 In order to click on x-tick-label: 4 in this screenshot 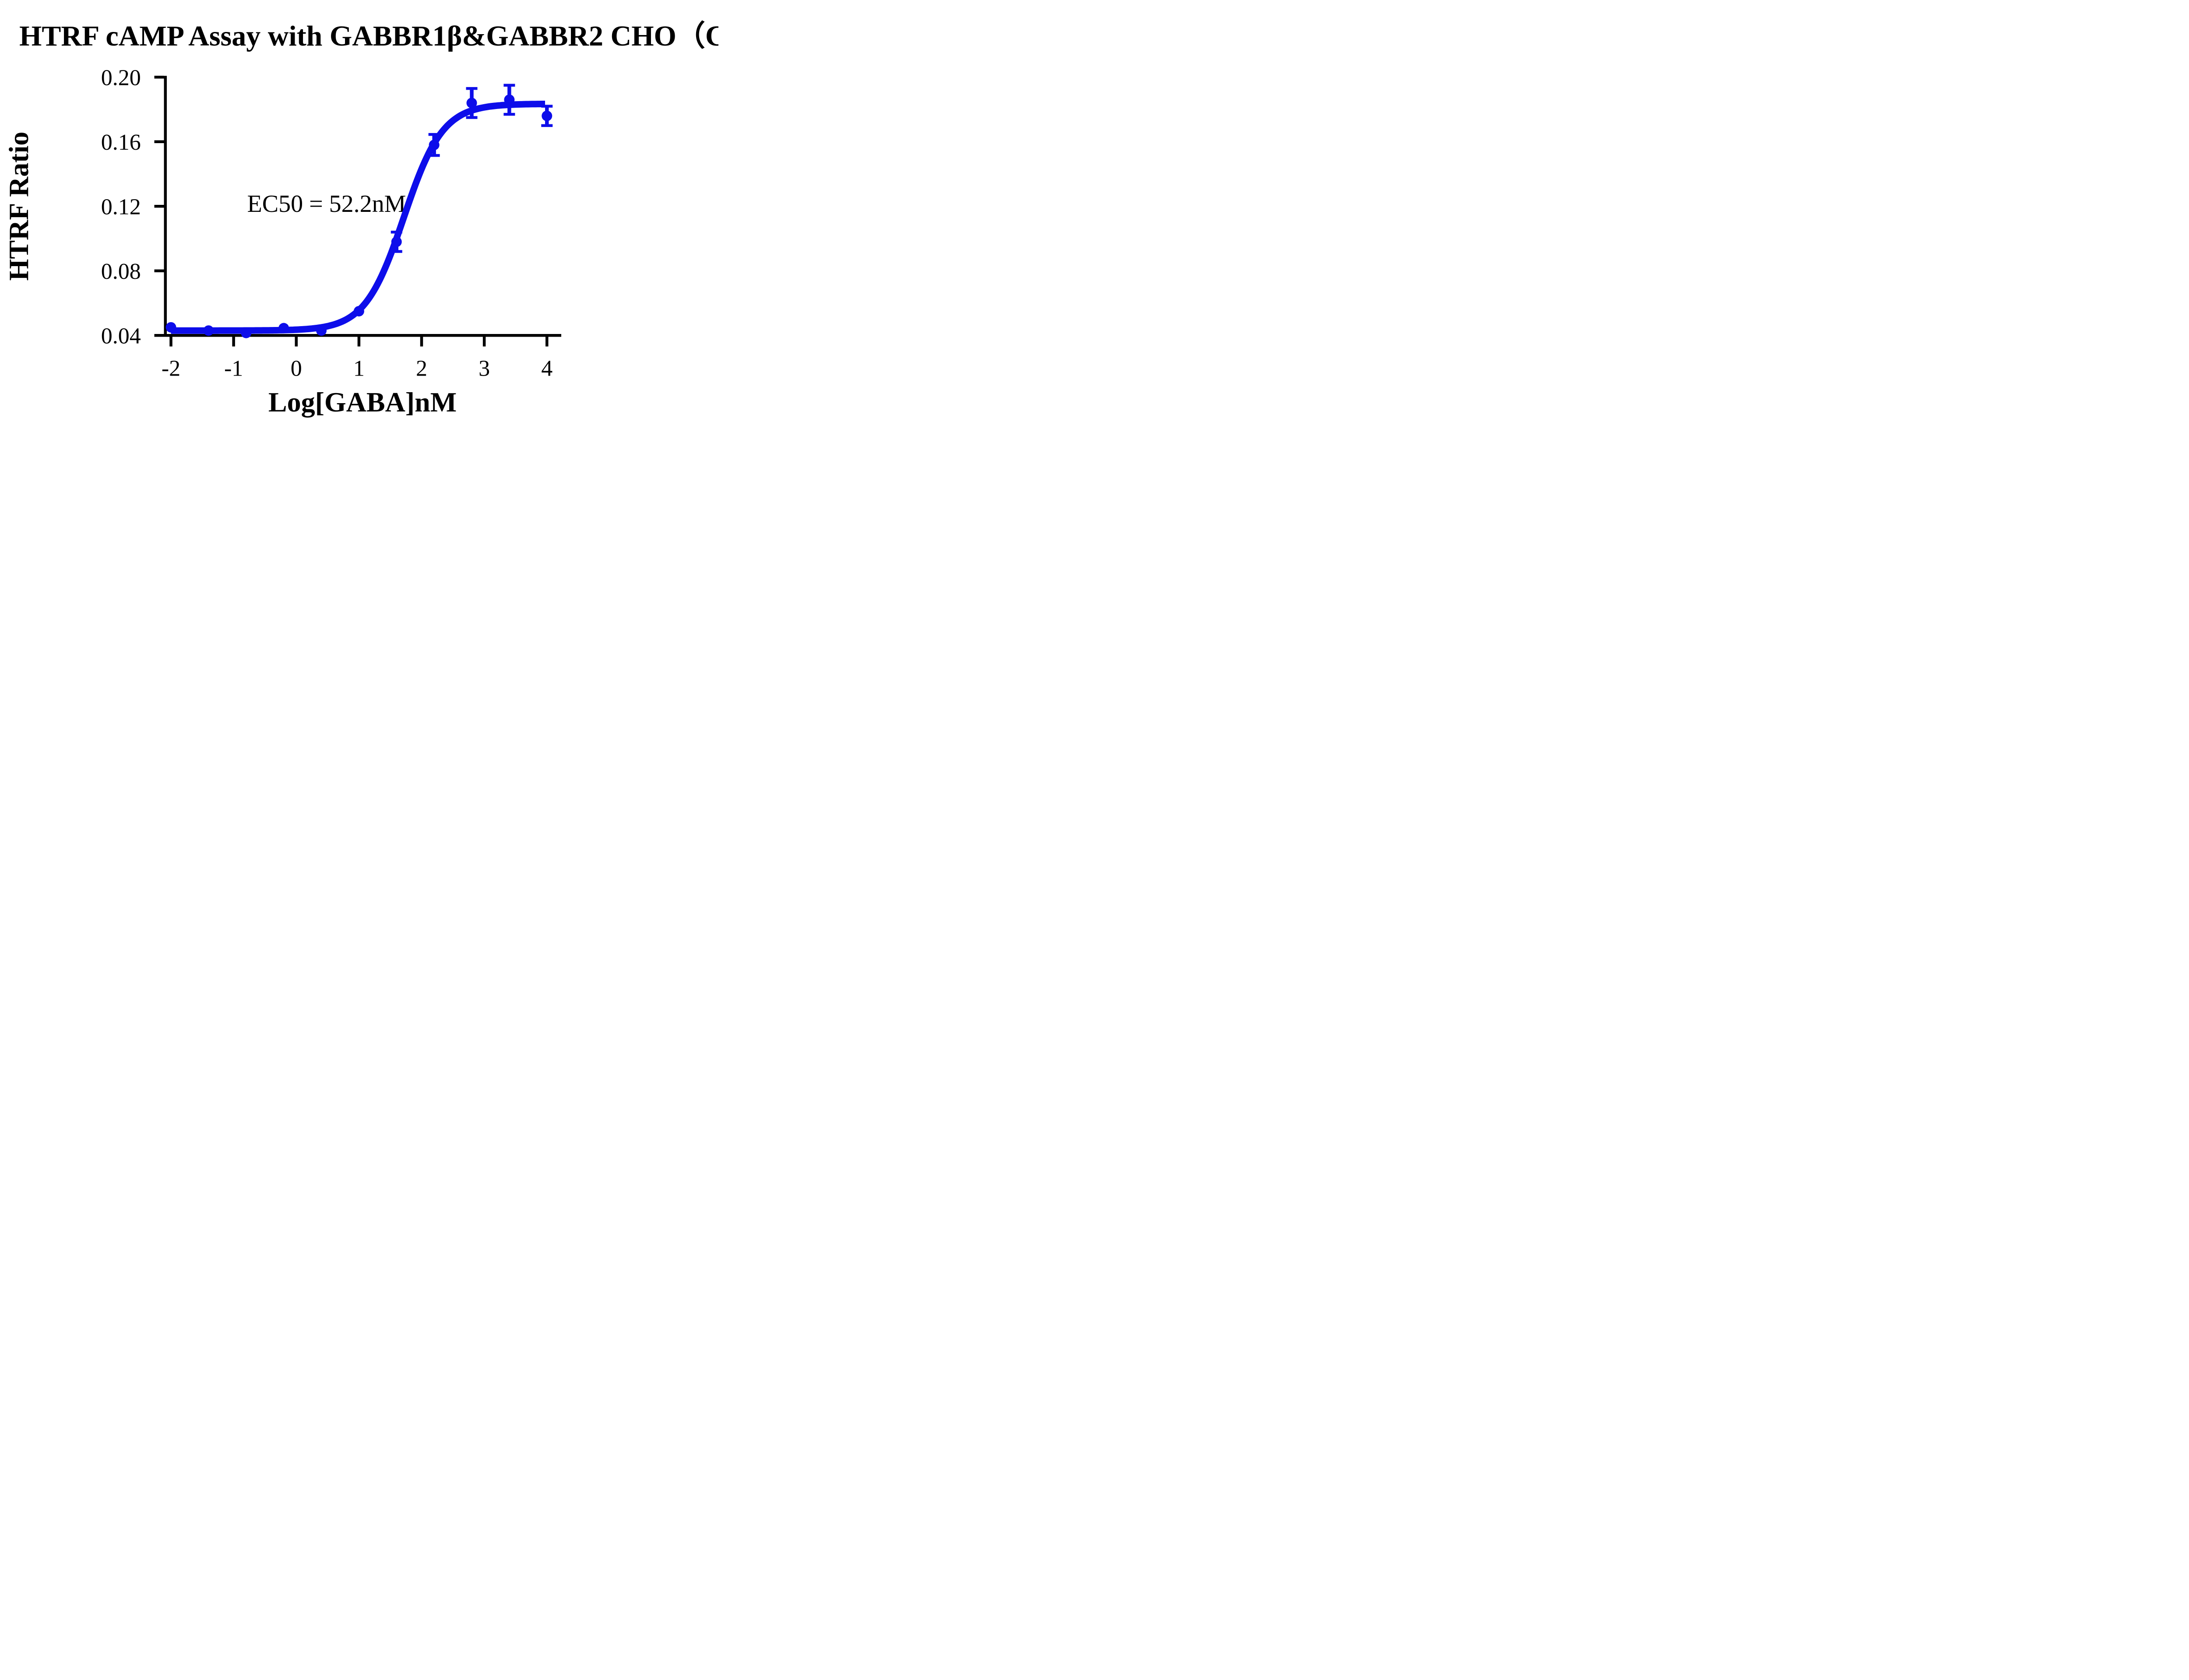, I will do `click(547, 368)`.